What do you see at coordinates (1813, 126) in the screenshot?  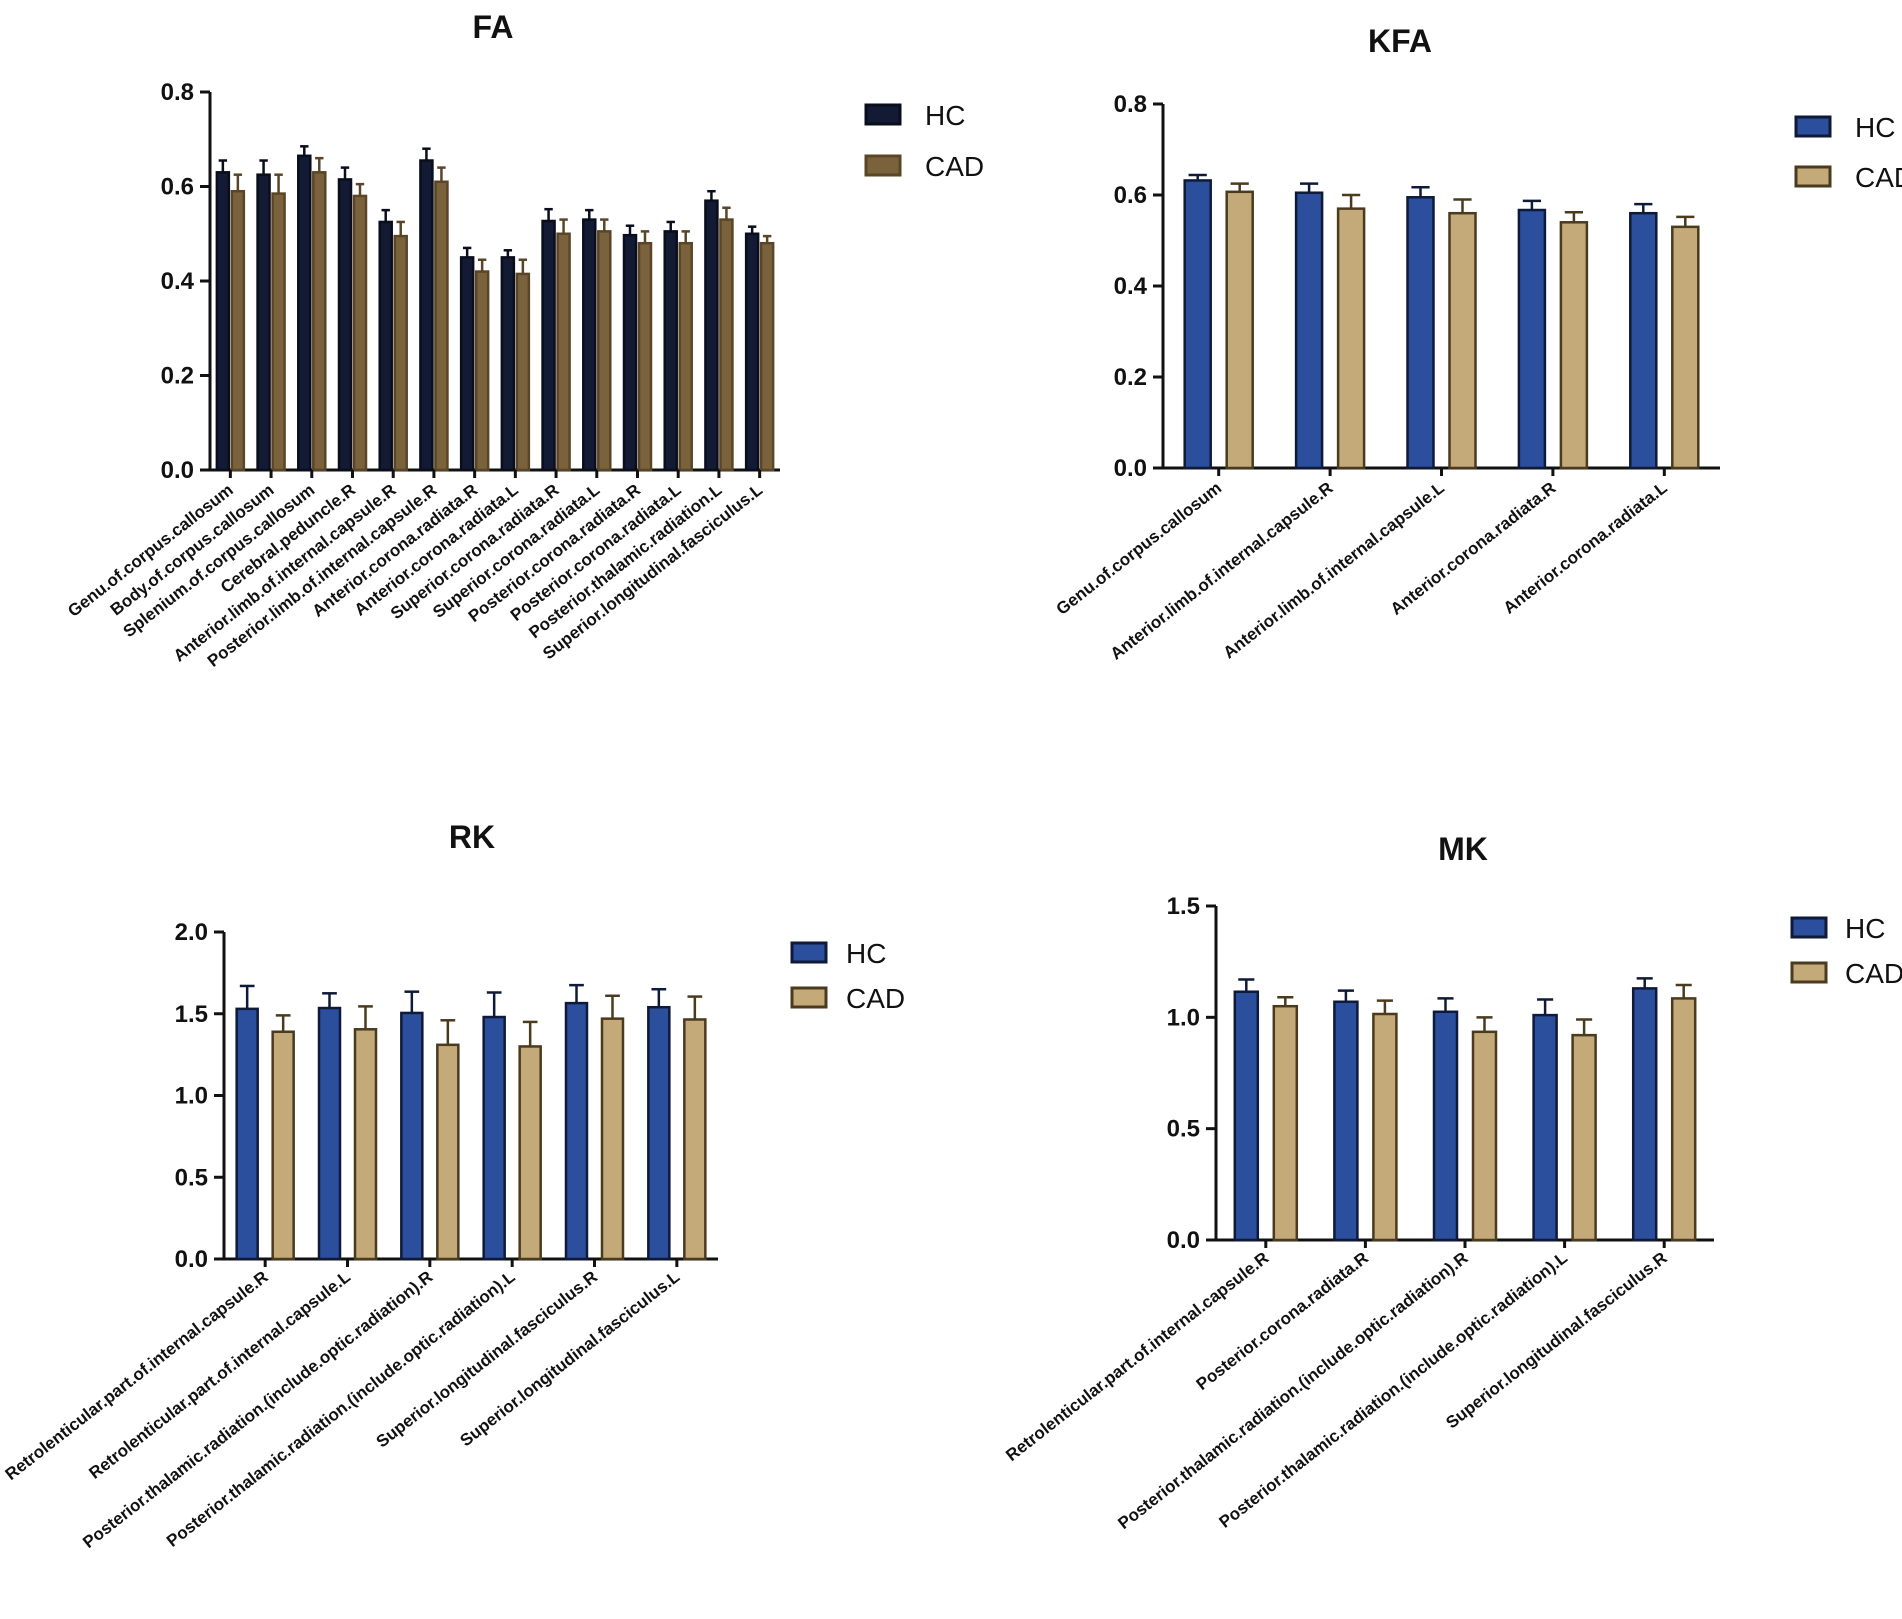 I see `kfa-legend-hc-swatch` at bounding box center [1813, 126].